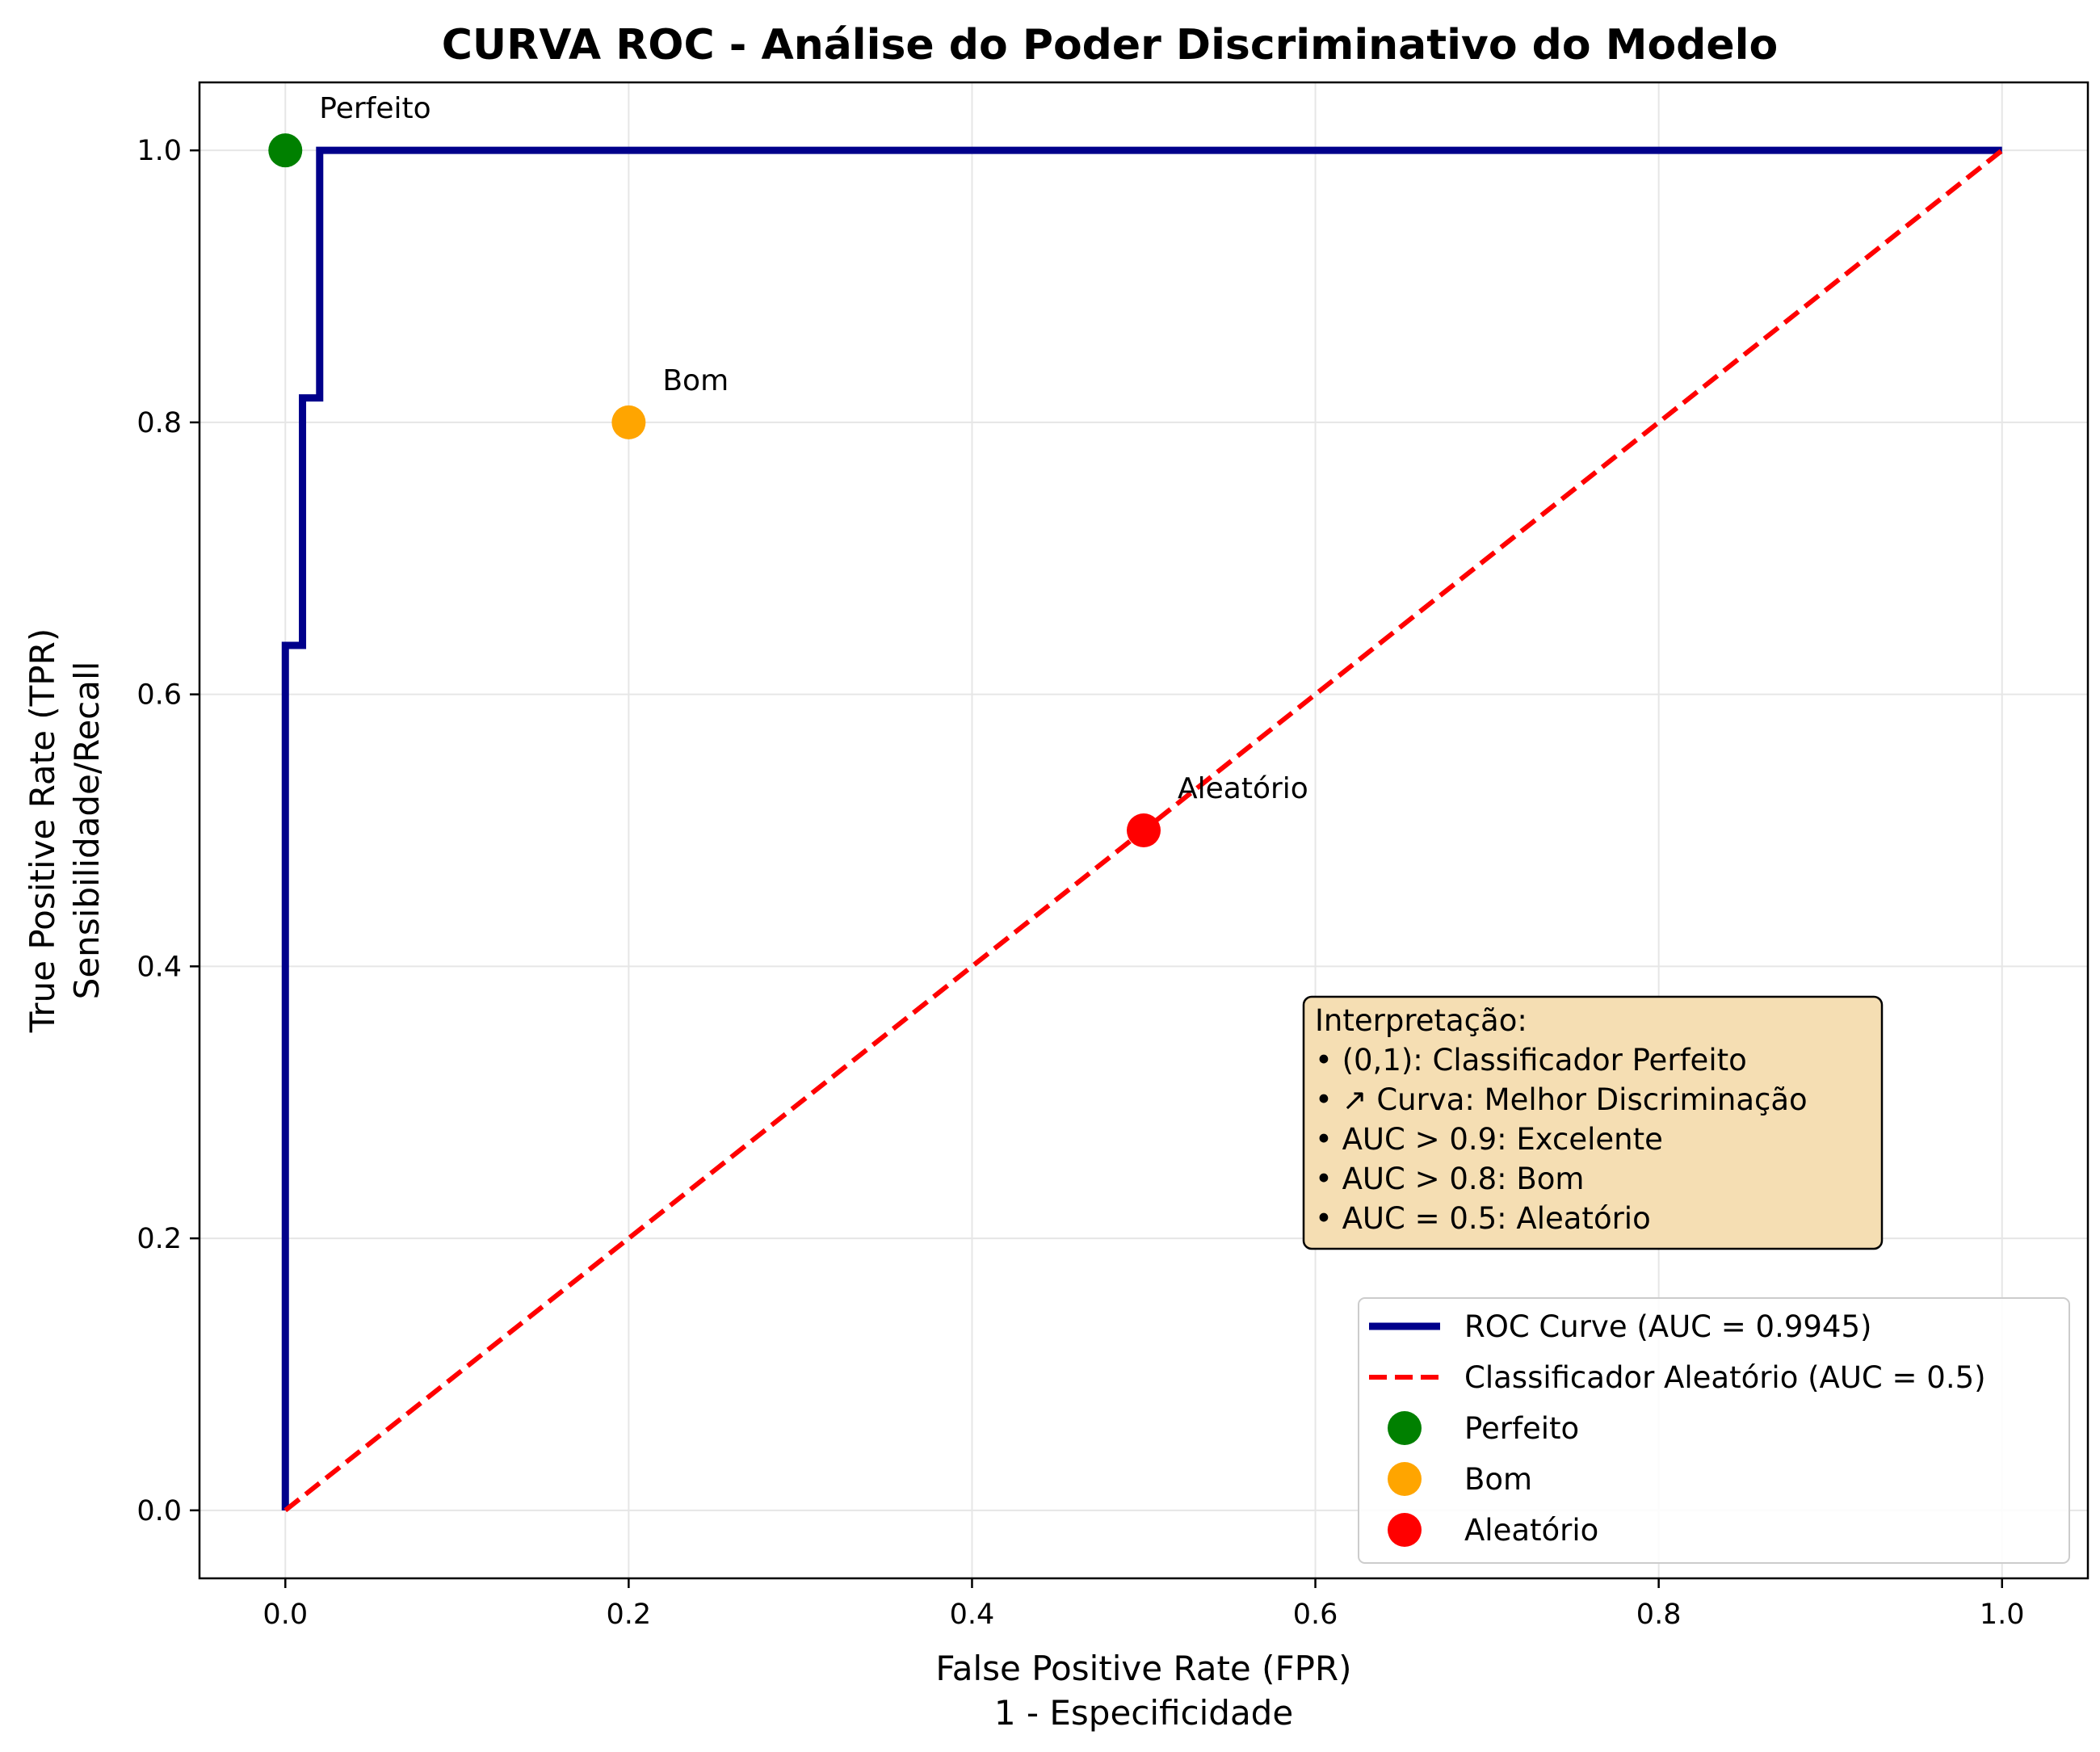  What do you see at coordinates (1483, 1218) in the screenshot?
I see `interpretation-line: • AUC = 0.5: Aleatório` at bounding box center [1483, 1218].